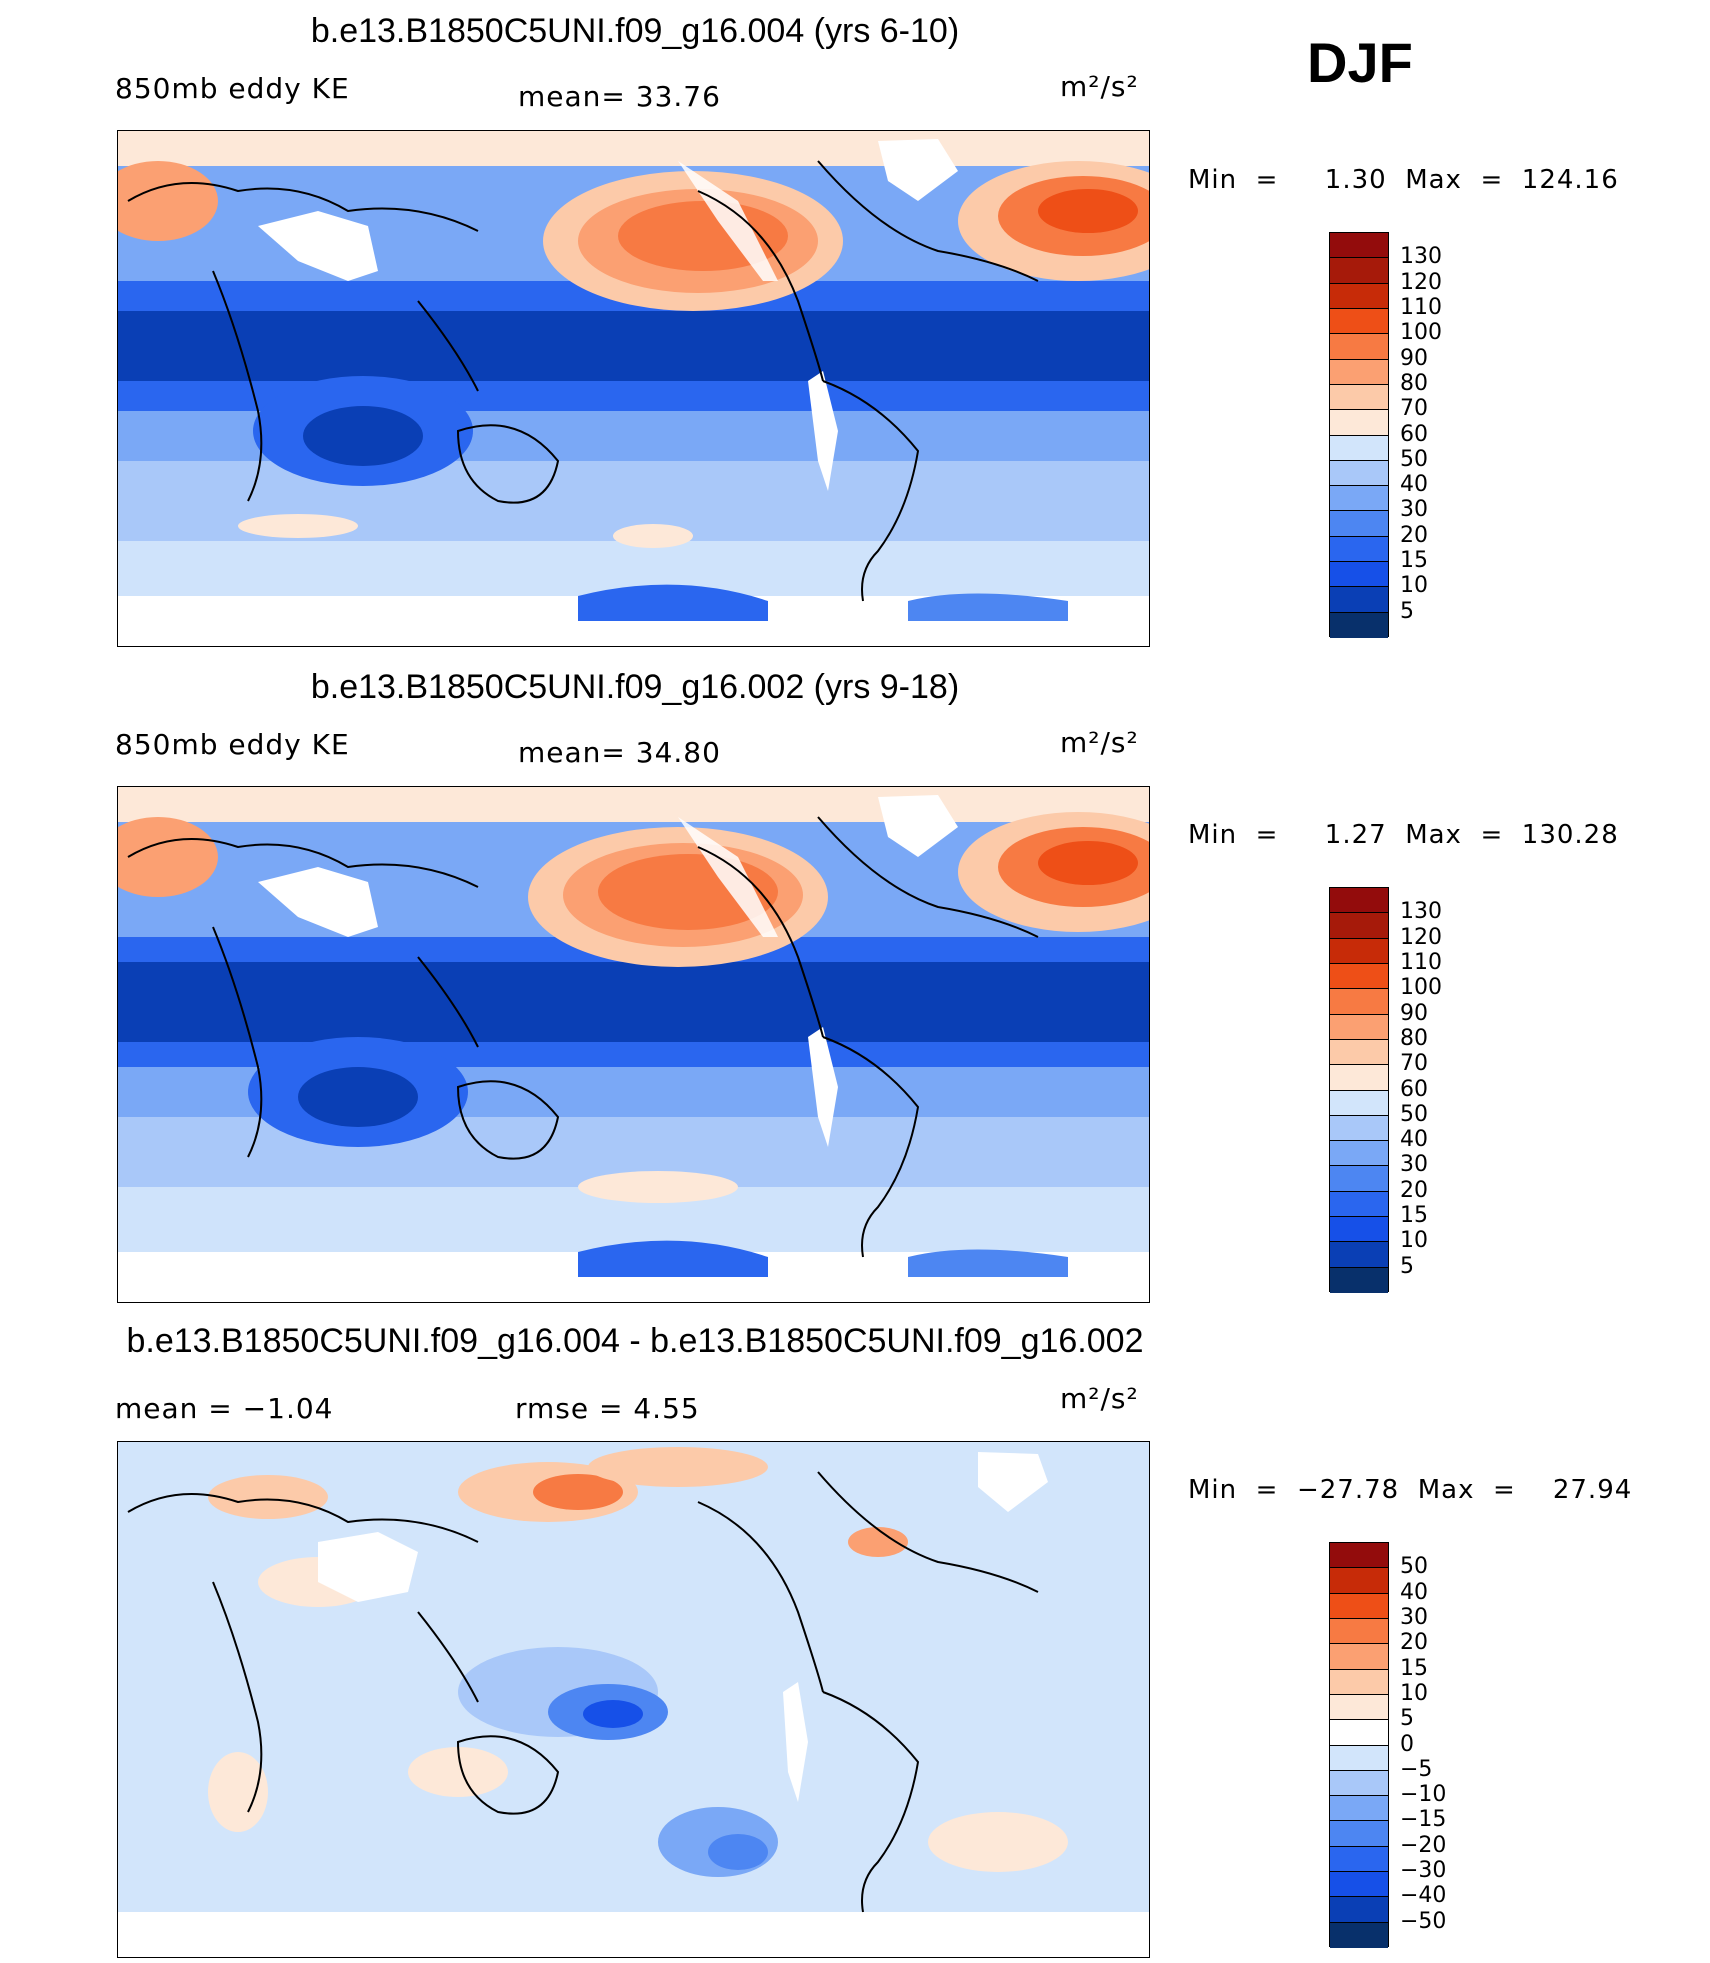 The image size is (1710, 1963). What do you see at coordinates (1099, 1398) in the screenshot?
I see `panel-3-units: m²/s²` at bounding box center [1099, 1398].